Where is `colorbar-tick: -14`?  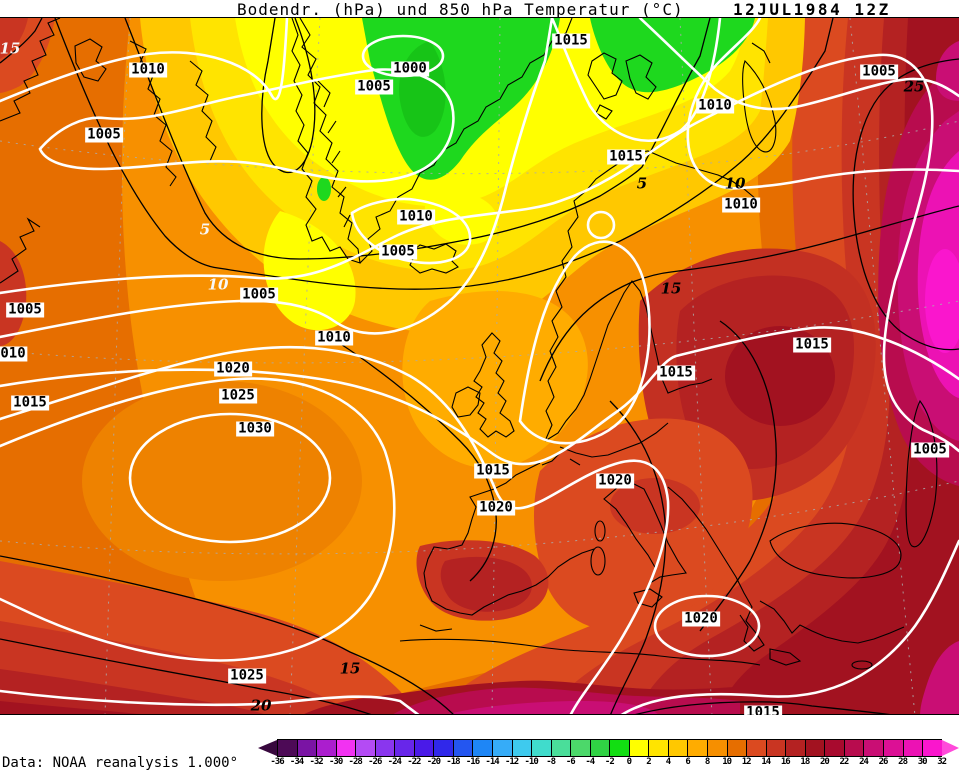 colorbar-tick: -14 is located at coordinates (492, 762).